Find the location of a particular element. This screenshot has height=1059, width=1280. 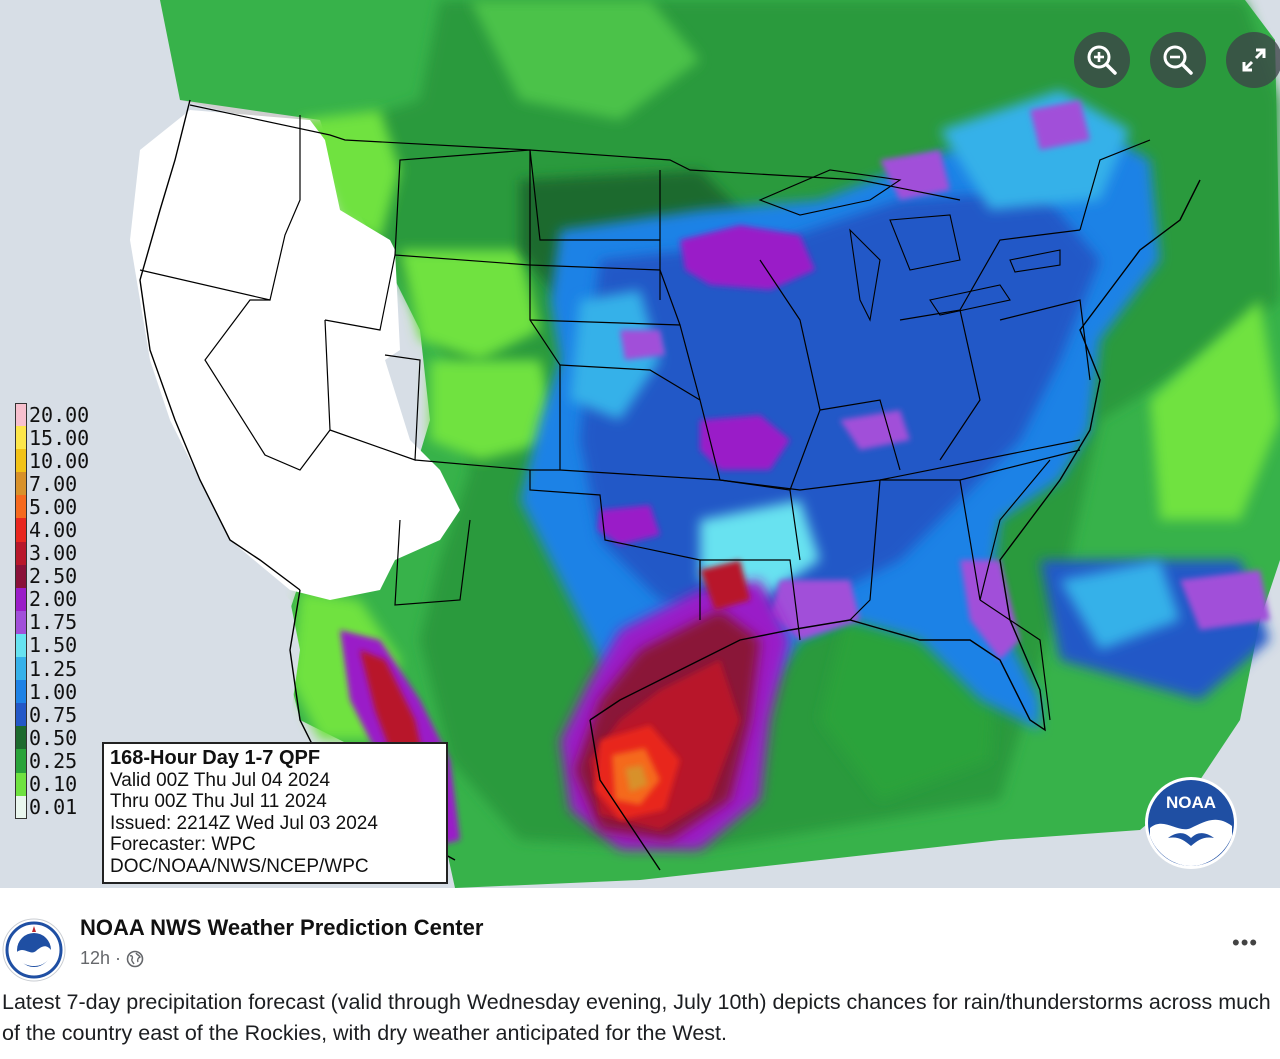

legend-row: 3.00 is located at coordinates (60, 553).